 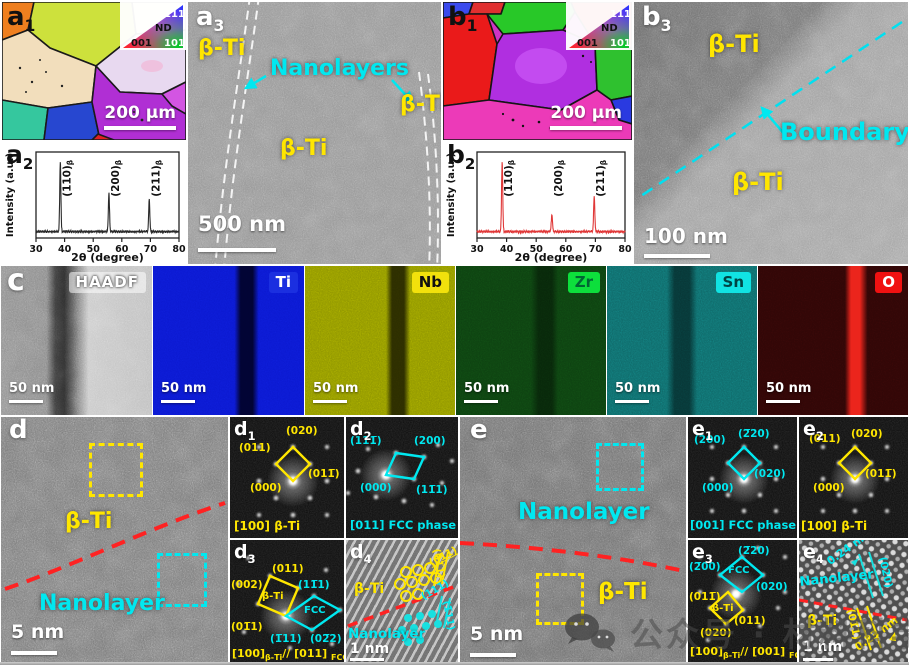 What do you see at coordinates (583, 282) in the screenshot?
I see `element-badge-zr: Zr` at bounding box center [583, 282].